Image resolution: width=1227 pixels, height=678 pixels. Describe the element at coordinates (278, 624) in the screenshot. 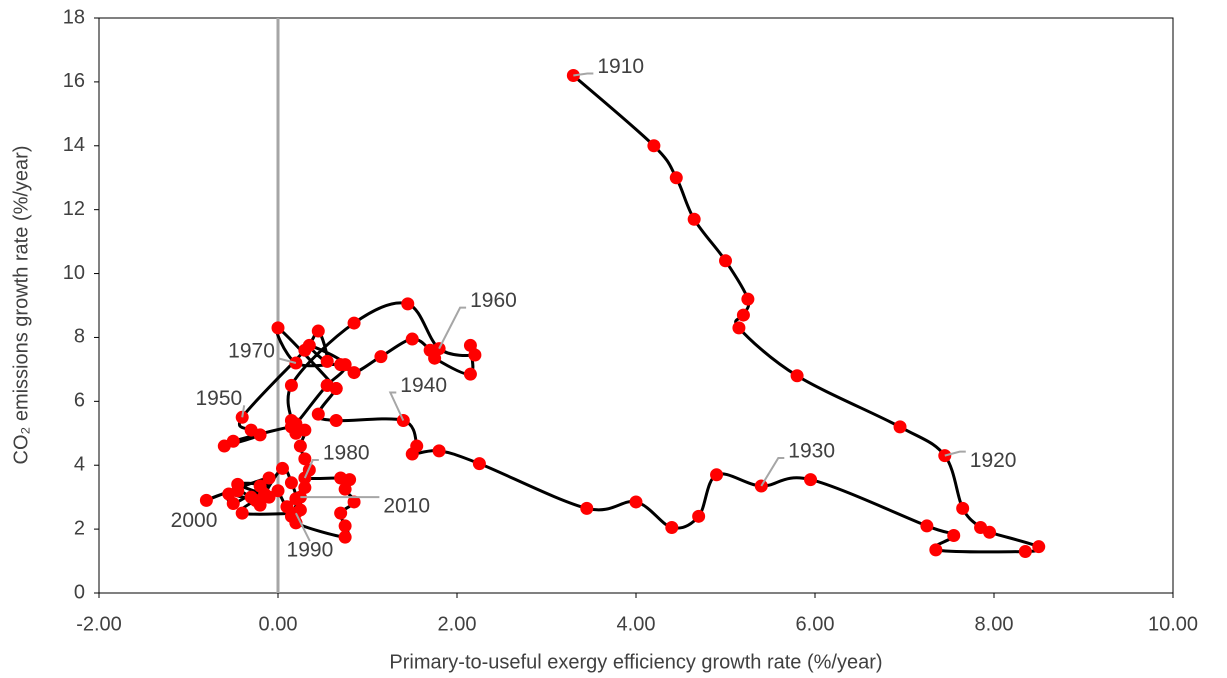

I see `x-tick-label: 0.00` at that location.